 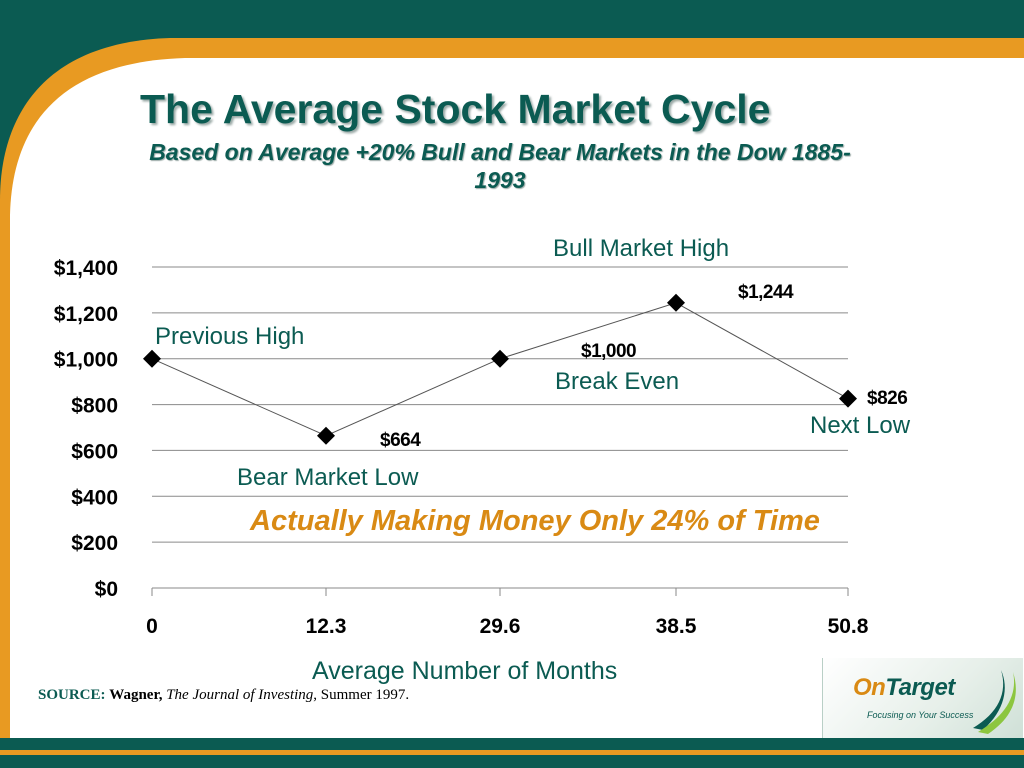 What do you see at coordinates (887, 398) in the screenshot?
I see `point-label-826: $826` at bounding box center [887, 398].